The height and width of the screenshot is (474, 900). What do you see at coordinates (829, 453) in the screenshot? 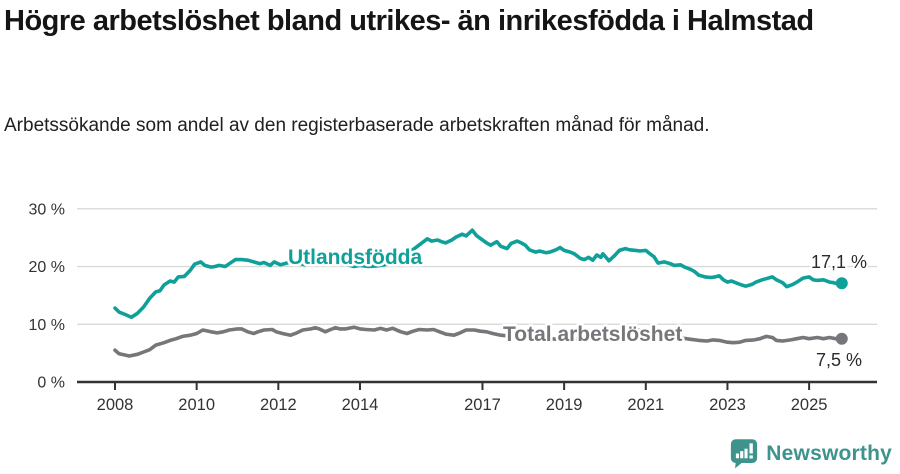
I see `newsworthy-wordmark: Newsworthy` at bounding box center [829, 453].